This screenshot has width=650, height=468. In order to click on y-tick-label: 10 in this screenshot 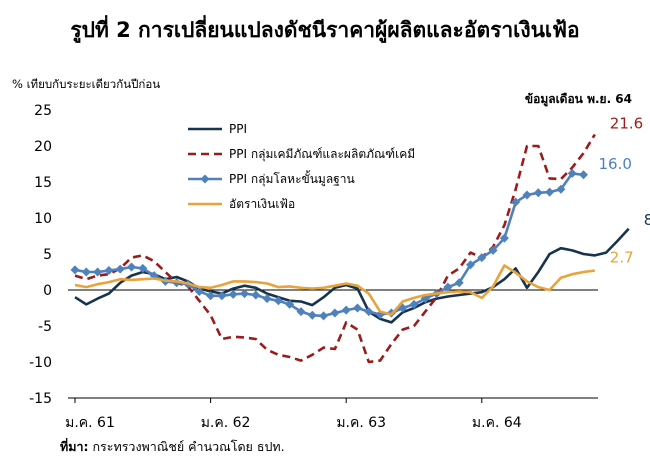, I will do `click(43, 219)`.